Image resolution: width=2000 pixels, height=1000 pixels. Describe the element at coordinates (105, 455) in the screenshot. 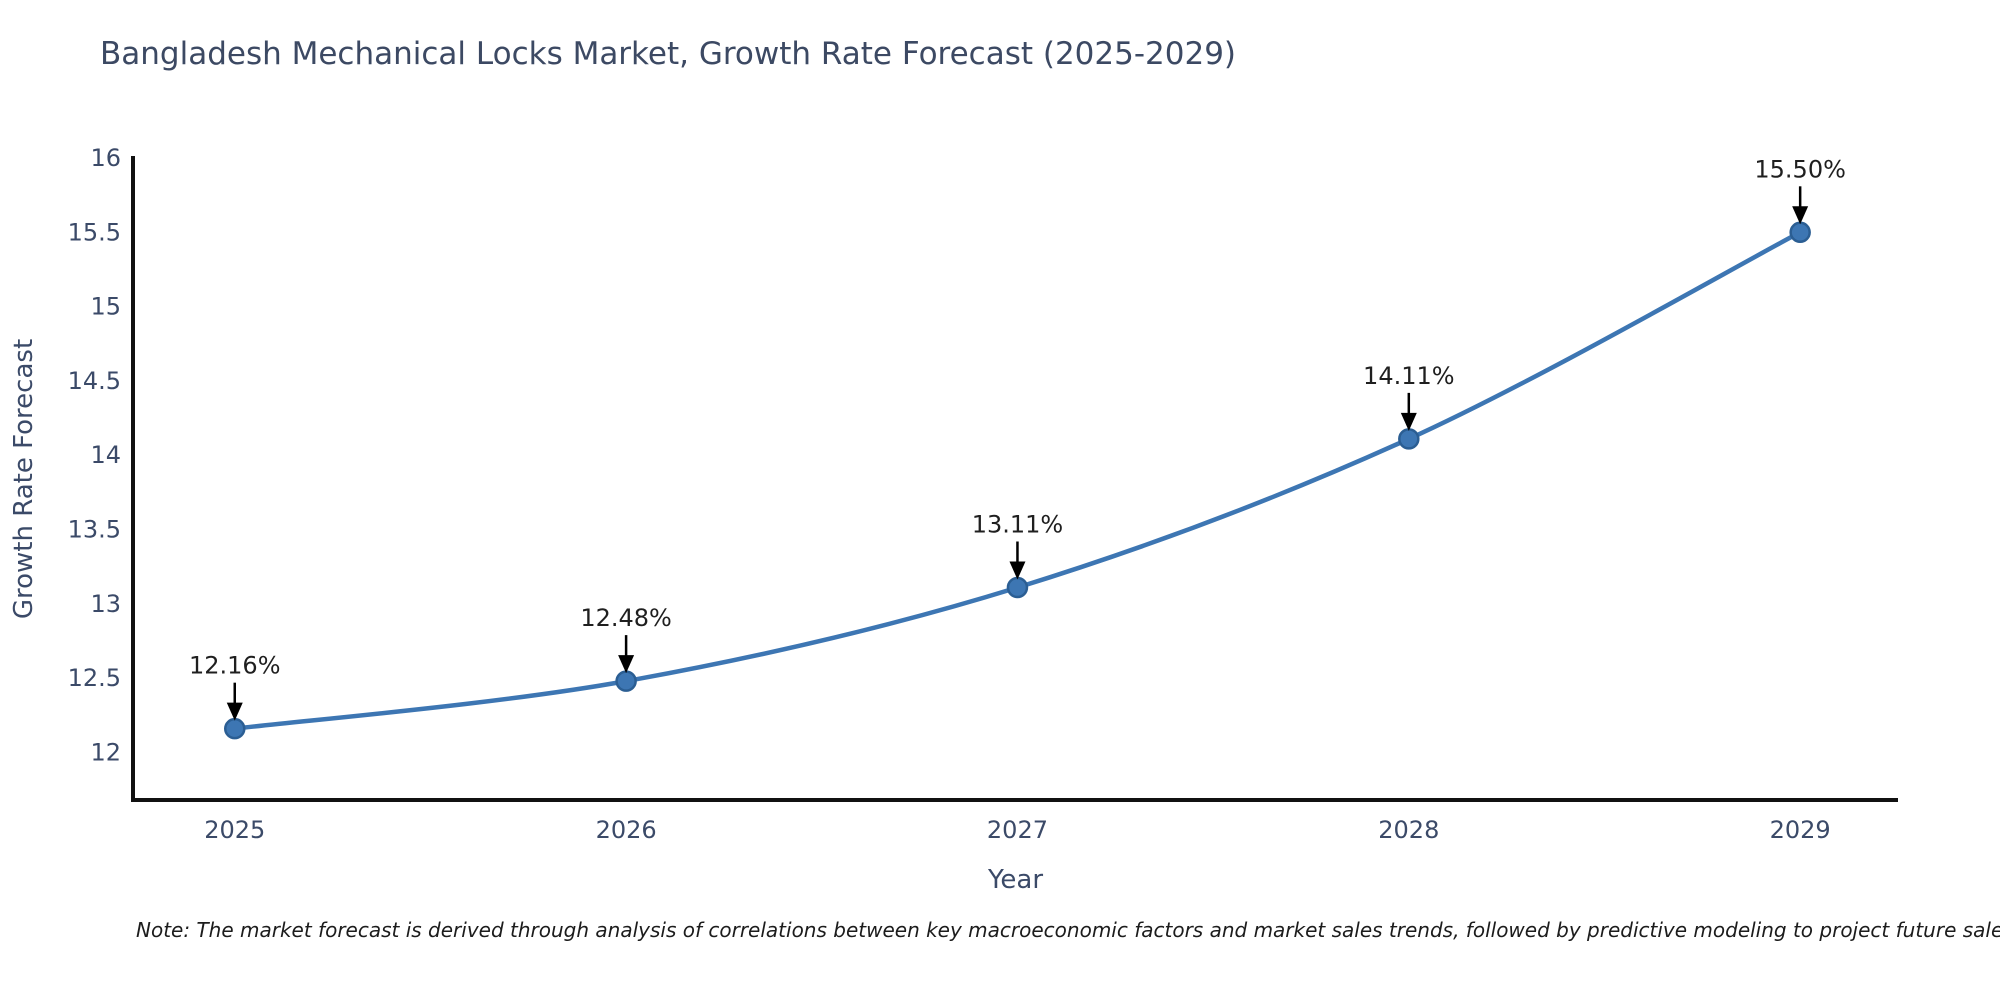

I see `y-tick-label: 14` at that location.